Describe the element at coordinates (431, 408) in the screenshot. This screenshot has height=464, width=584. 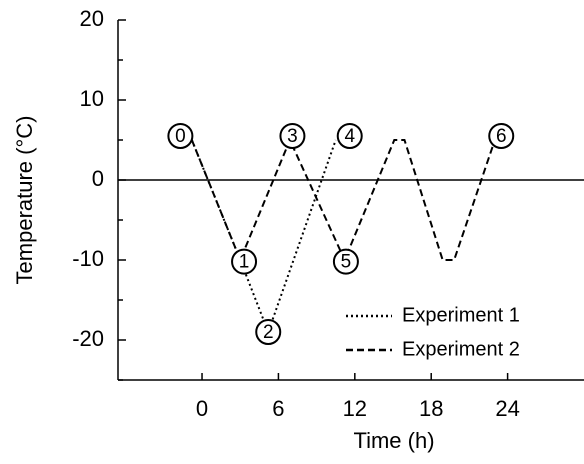
I see `x-tick-label: 18` at that location.